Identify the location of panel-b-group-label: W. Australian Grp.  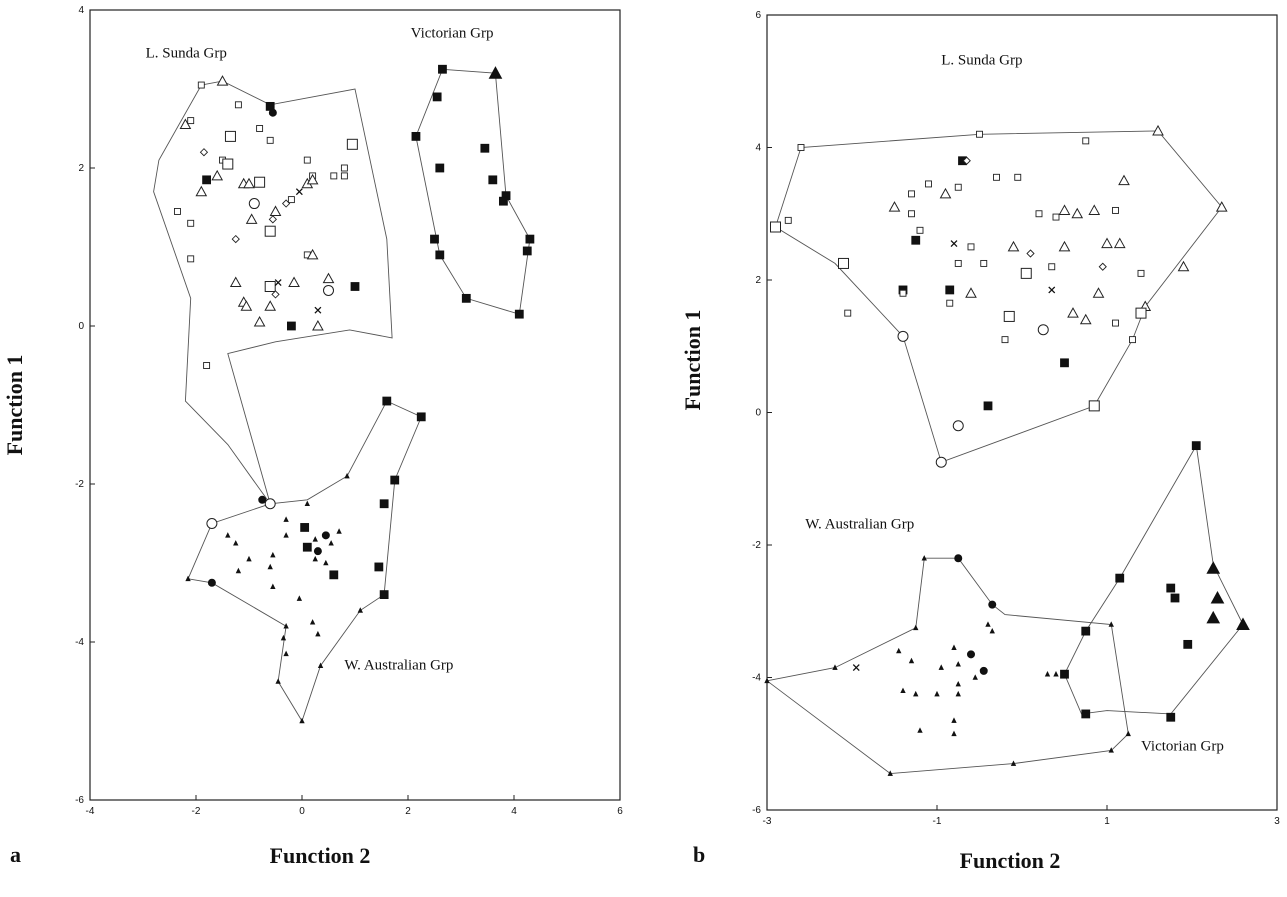
(859, 524).